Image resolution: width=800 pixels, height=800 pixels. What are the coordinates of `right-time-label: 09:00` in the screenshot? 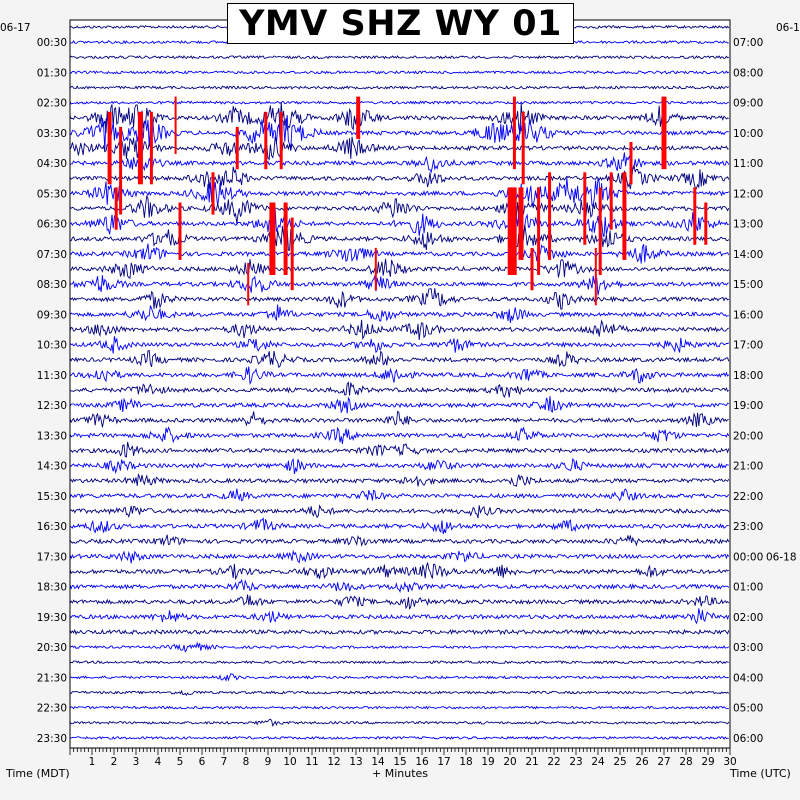 It's located at (748, 104).